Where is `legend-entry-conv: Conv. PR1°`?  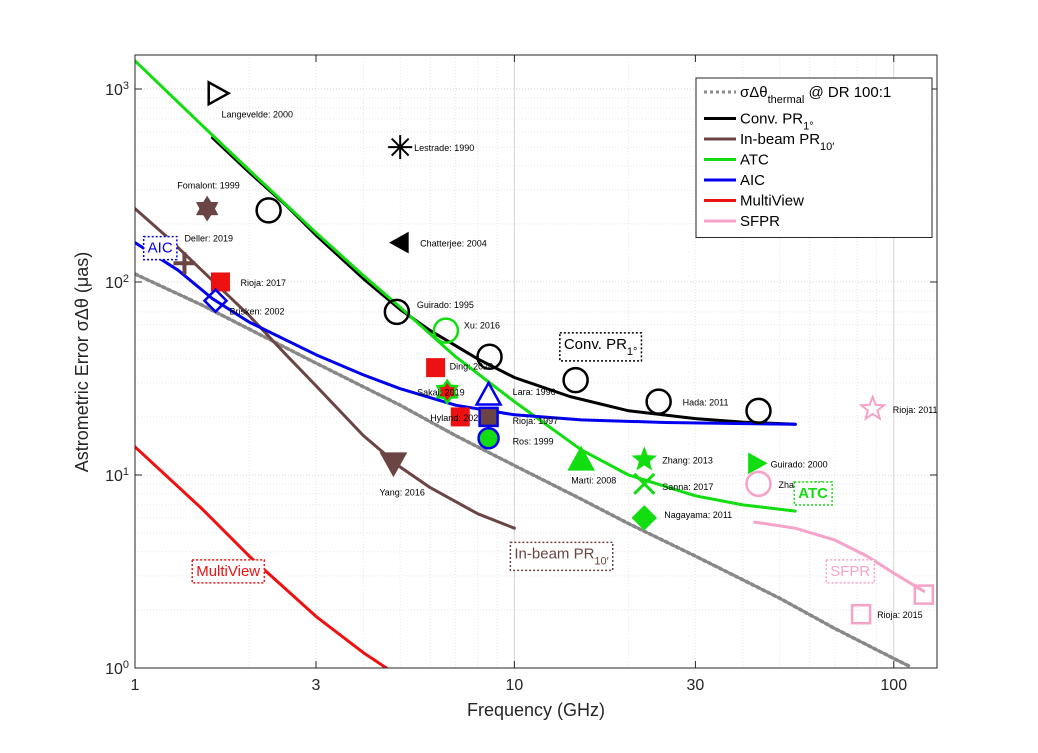
legend-entry-conv: Conv. PR1° is located at coordinates (759, 122).